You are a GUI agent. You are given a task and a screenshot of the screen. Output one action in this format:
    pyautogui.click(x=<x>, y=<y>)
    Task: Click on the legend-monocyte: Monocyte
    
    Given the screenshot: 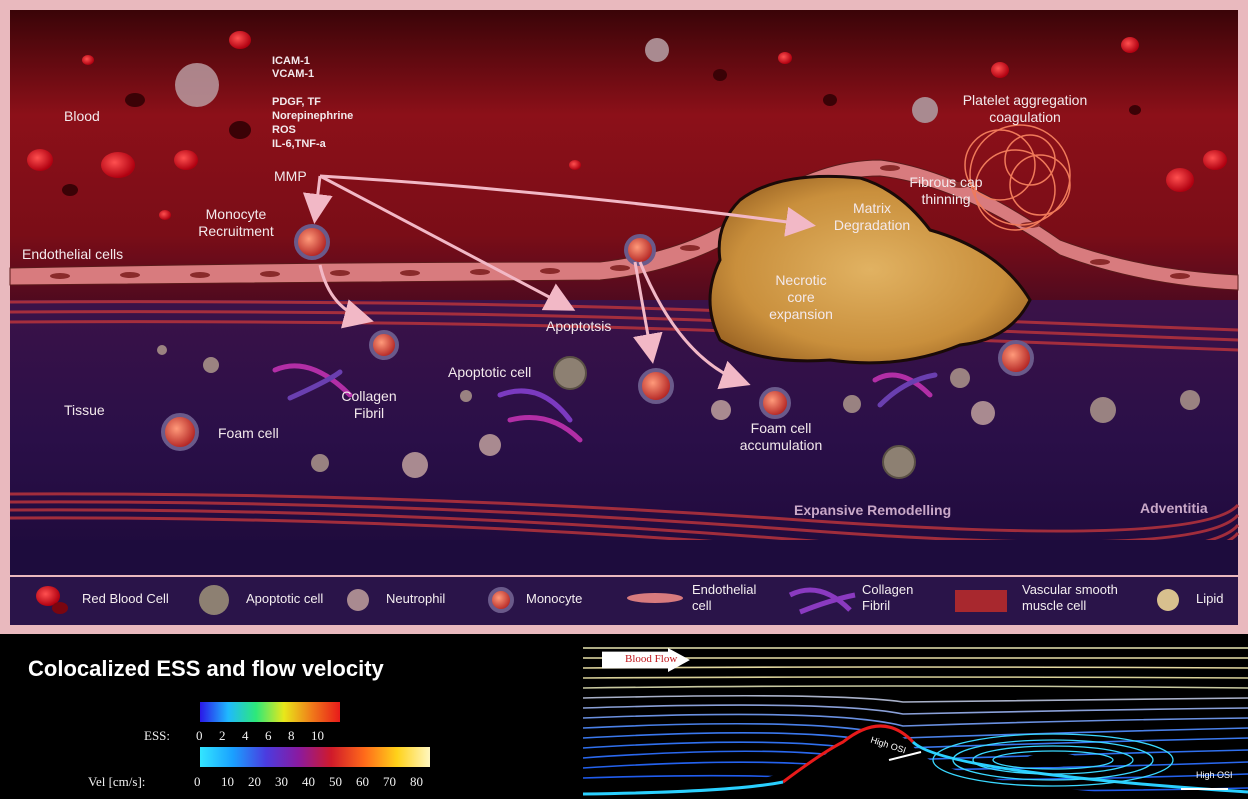 What is the action you would take?
    pyautogui.click(x=554, y=598)
    